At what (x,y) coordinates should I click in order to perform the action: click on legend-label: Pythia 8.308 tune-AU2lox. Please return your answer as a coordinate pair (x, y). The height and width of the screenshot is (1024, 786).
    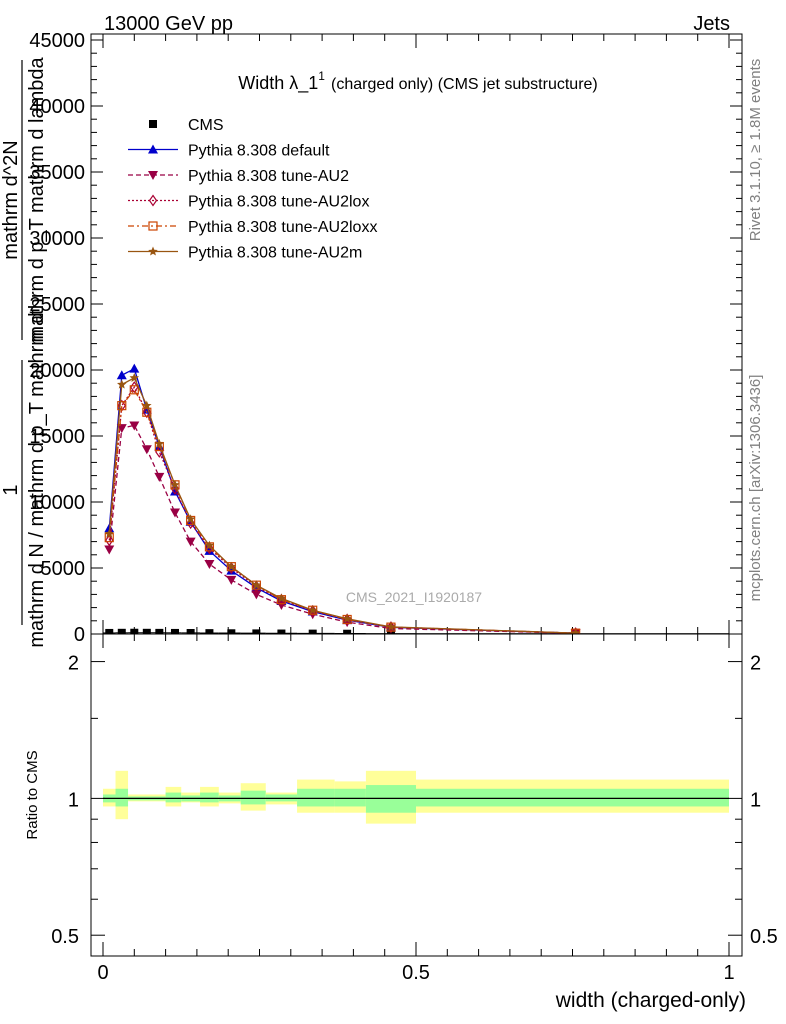
    Looking at the image, I should click on (278, 202).